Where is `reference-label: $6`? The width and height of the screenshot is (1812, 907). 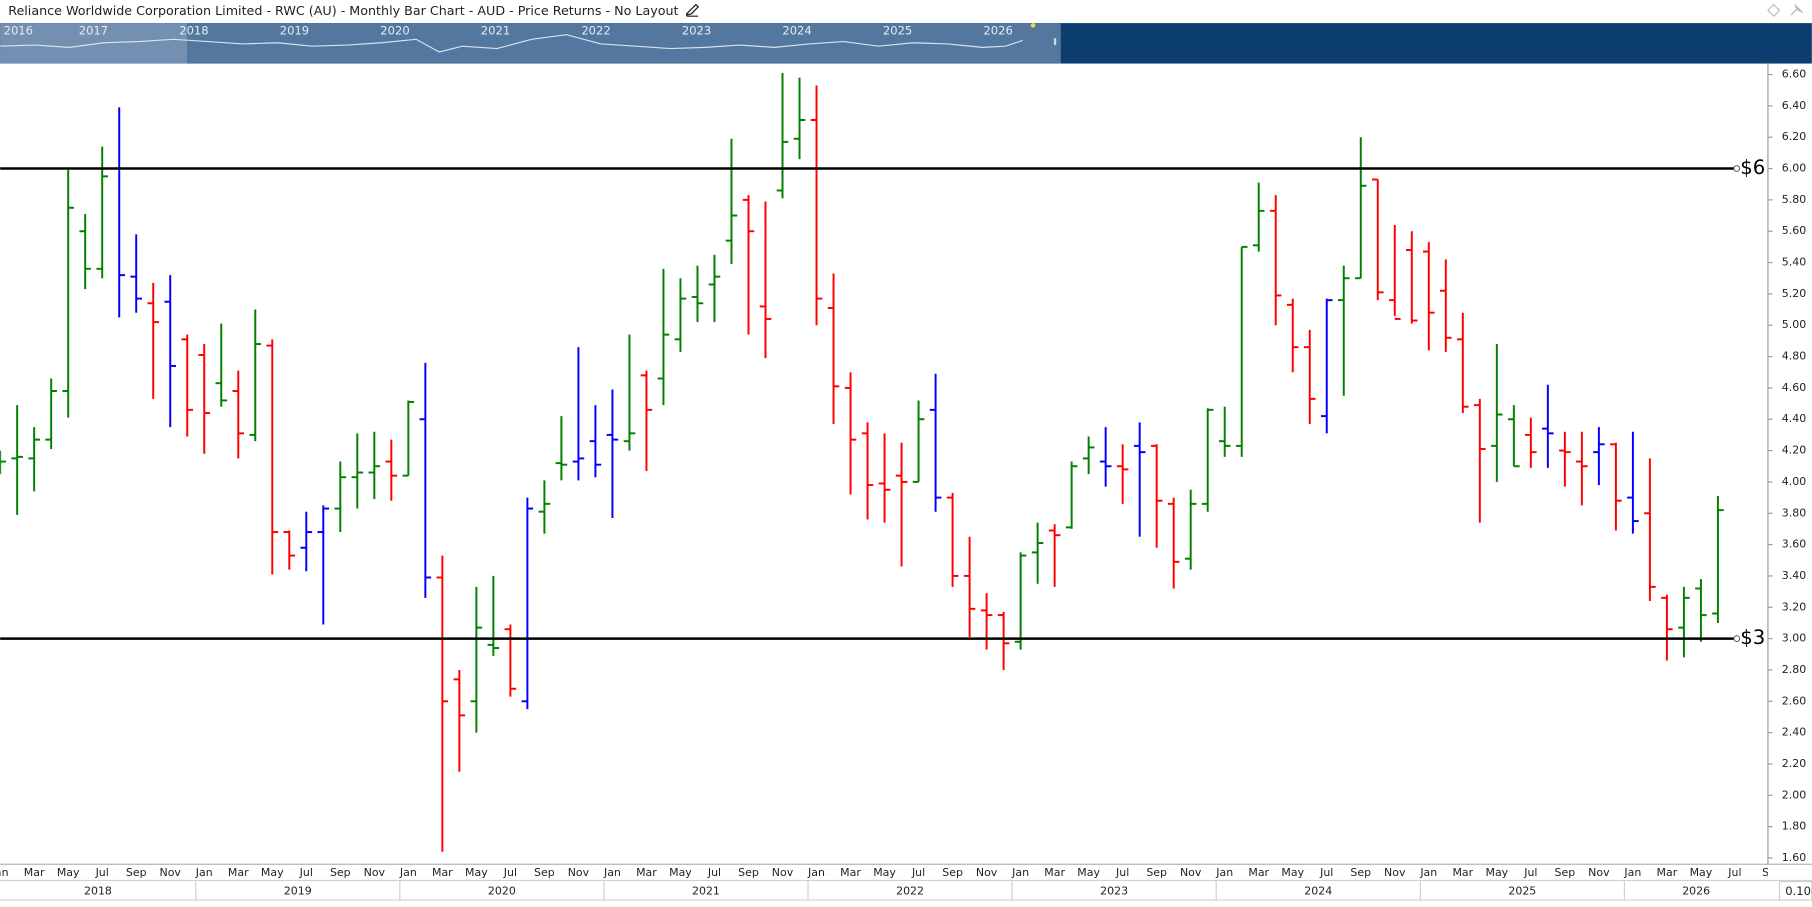 reference-label: $6 is located at coordinates (1752, 167).